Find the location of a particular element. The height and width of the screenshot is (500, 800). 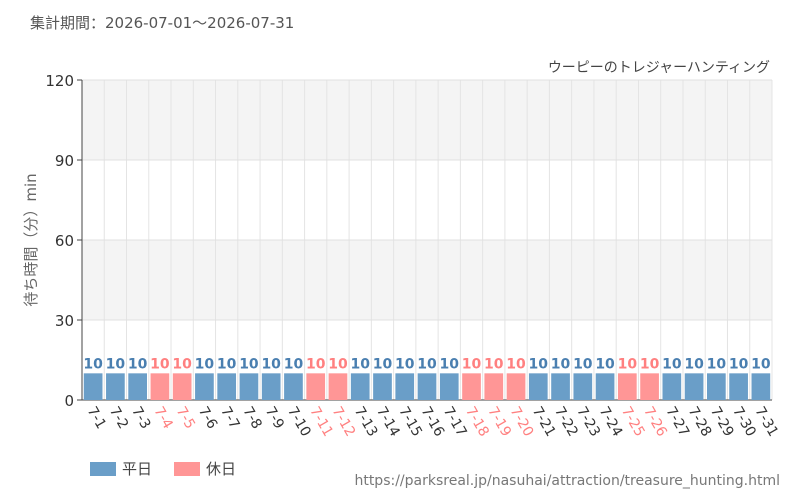

x-tick-label: 7-1 is located at coordinates (96, 418).